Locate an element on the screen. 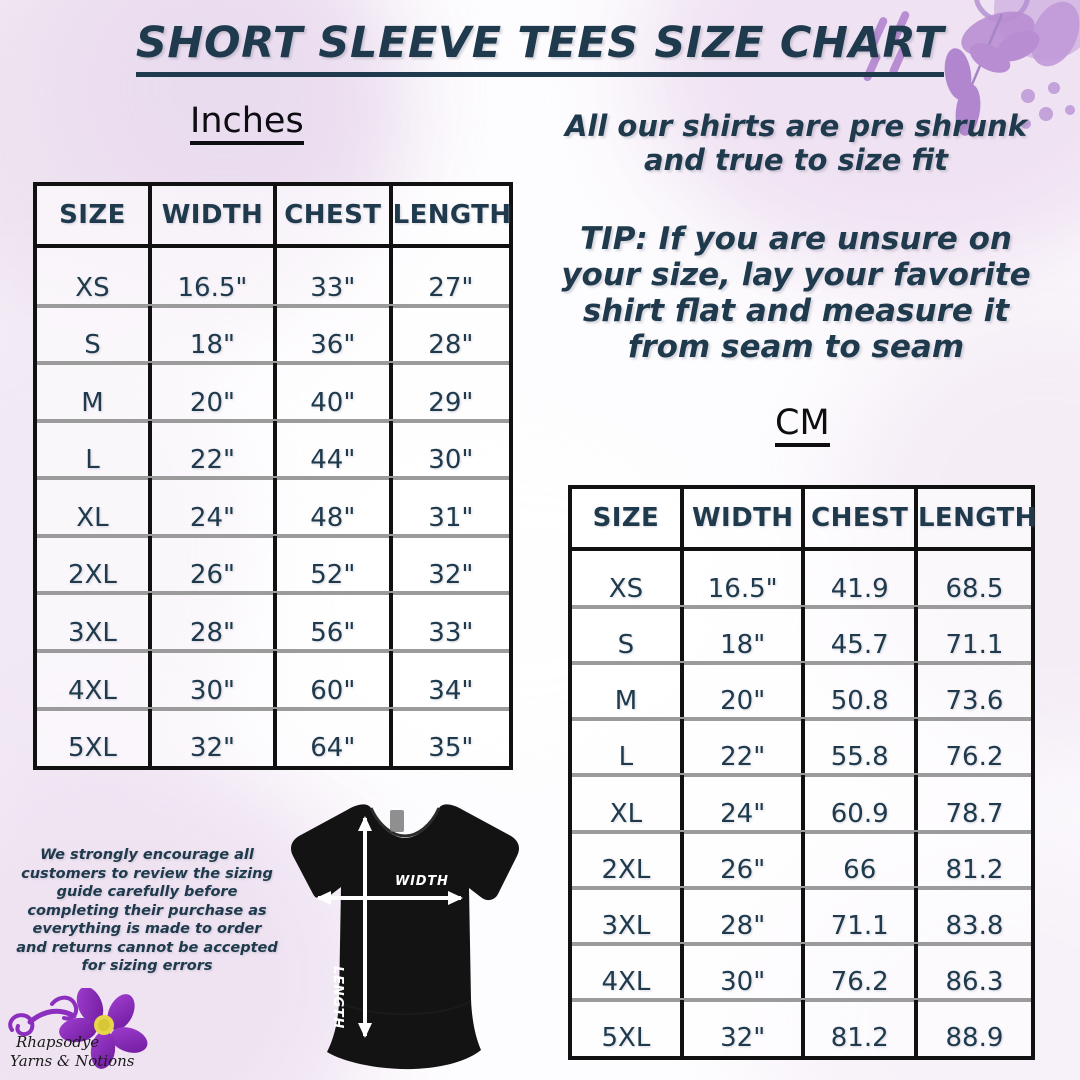 The height and width of the screenshot is (1080, 1080). table-row: 4XL 30" 76.2 86.3 is located at coordinates (801, 972).